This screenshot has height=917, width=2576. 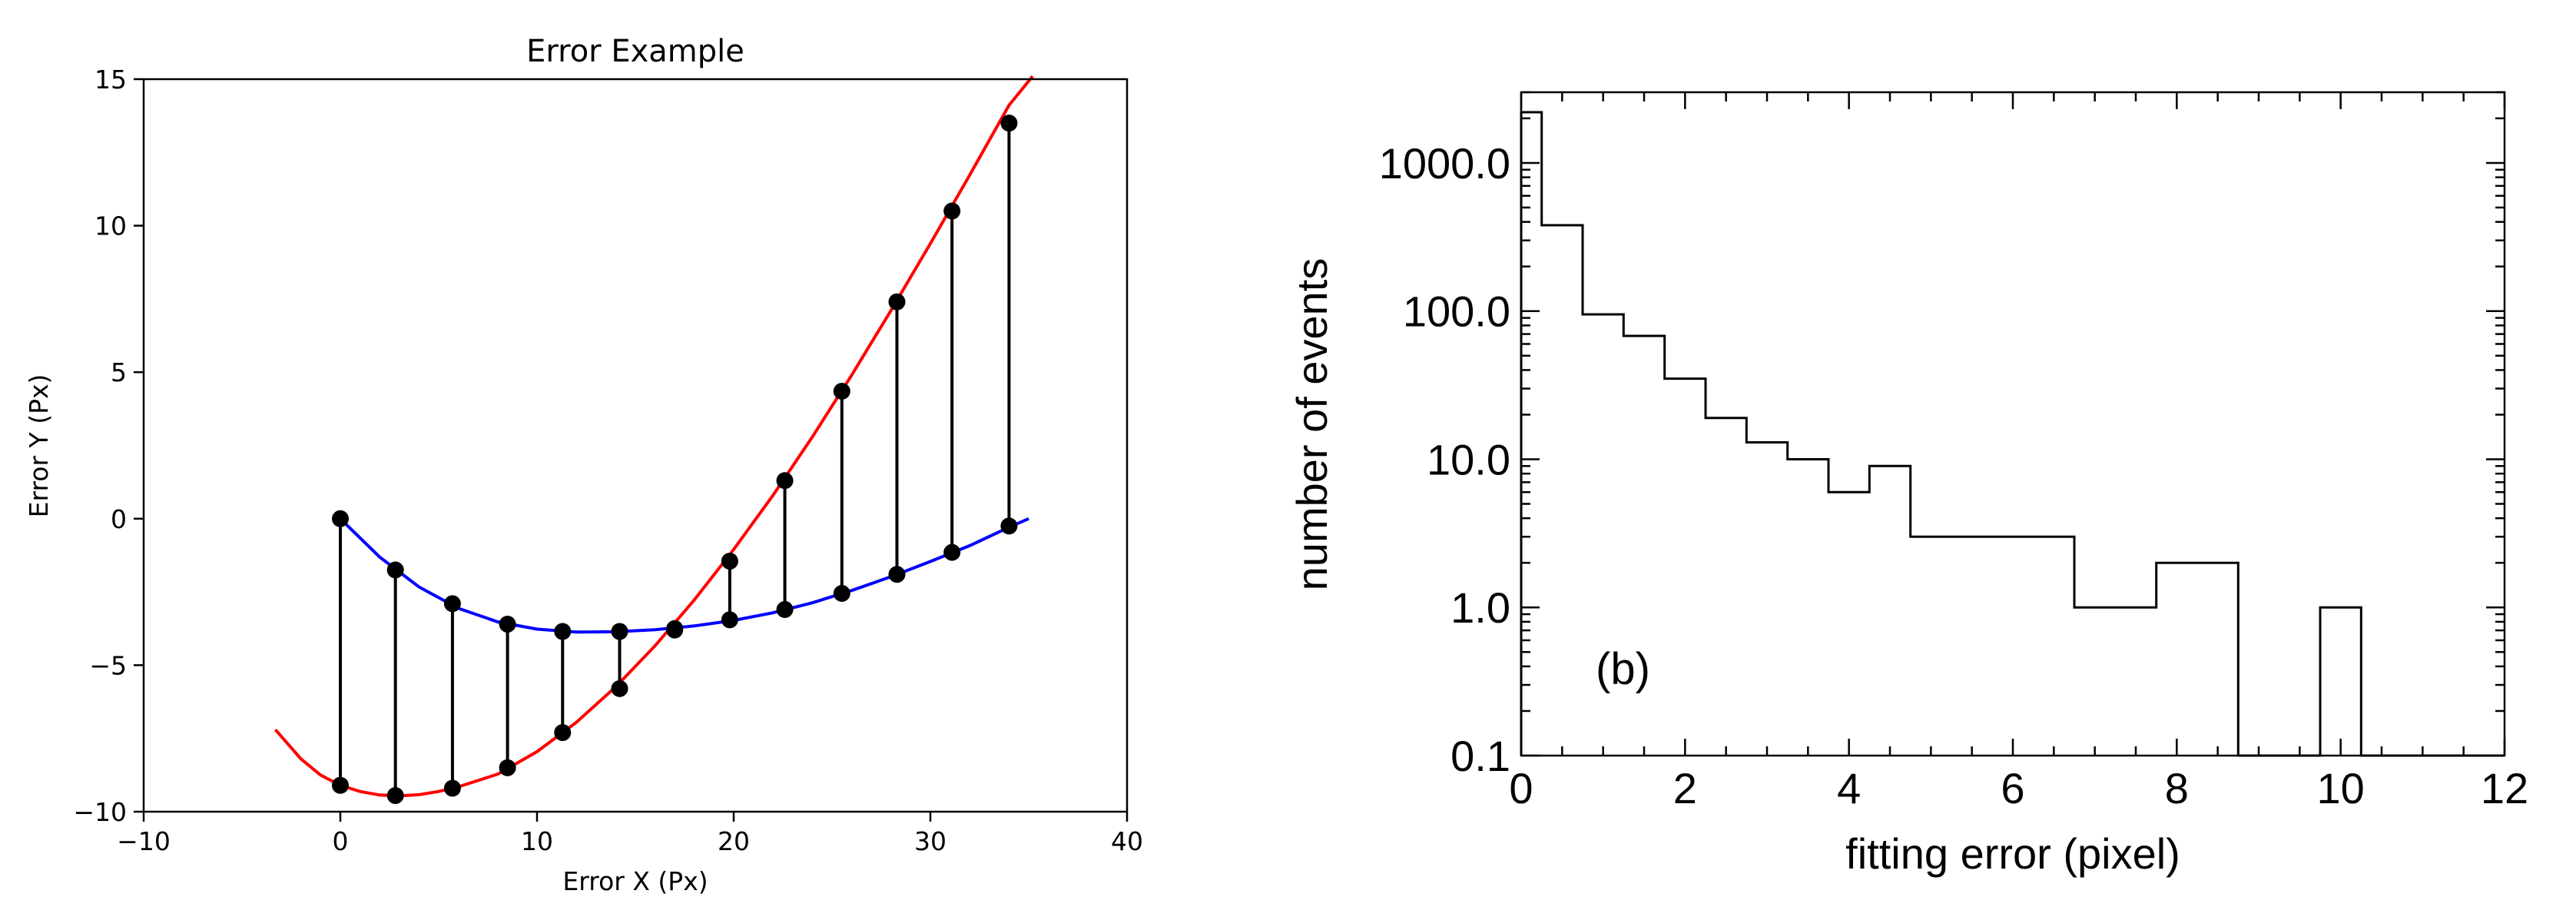 I want to click on chart-b-annotation: (b), so click(x=1623, y=669).